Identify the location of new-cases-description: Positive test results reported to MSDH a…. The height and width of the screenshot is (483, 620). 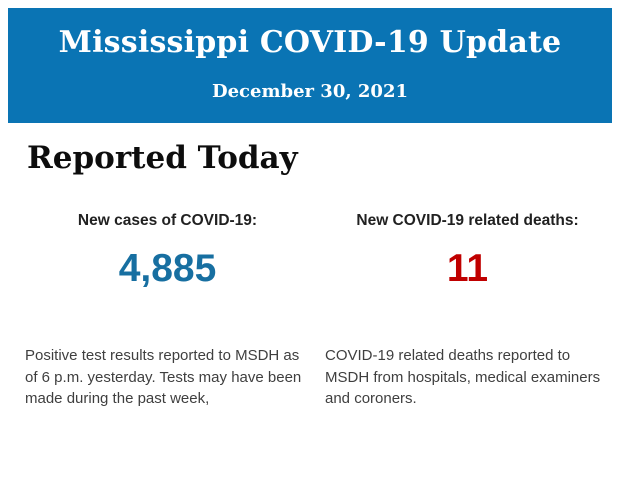
(163, 377).